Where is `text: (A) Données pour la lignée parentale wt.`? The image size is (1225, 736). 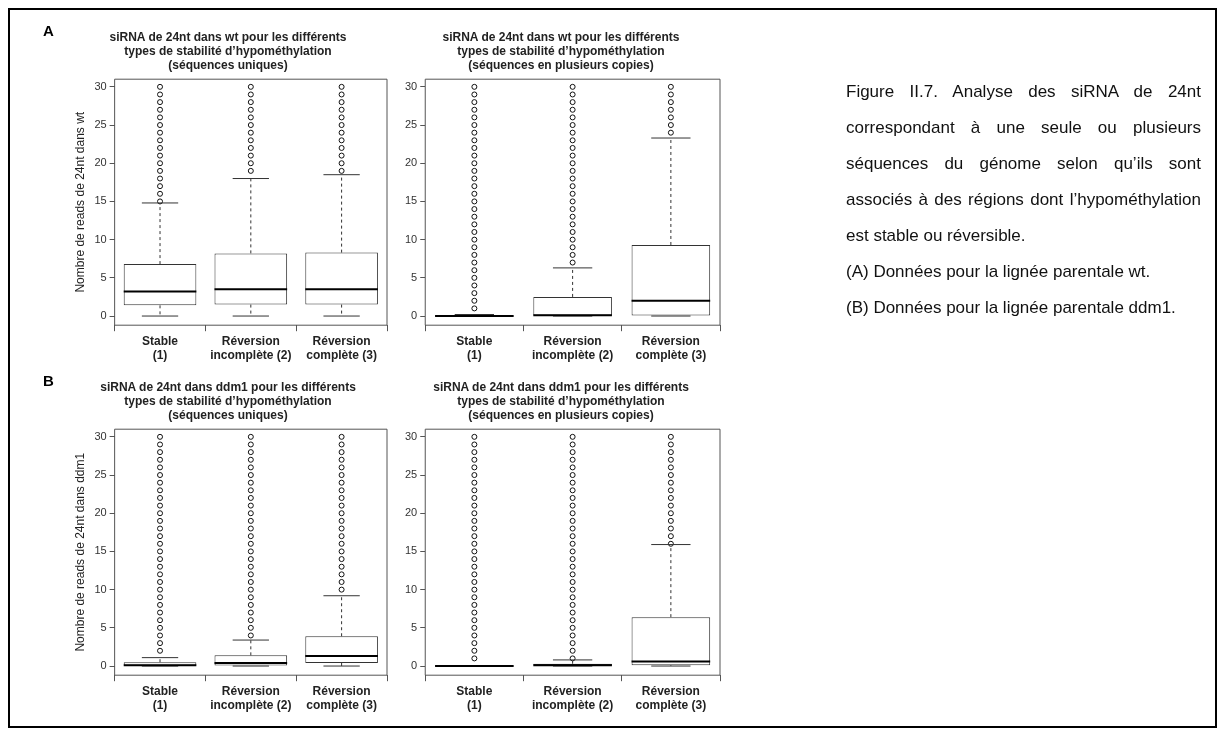 text: (A) Données pour la lignée parentale wt. is located at coordinates (999, 272).